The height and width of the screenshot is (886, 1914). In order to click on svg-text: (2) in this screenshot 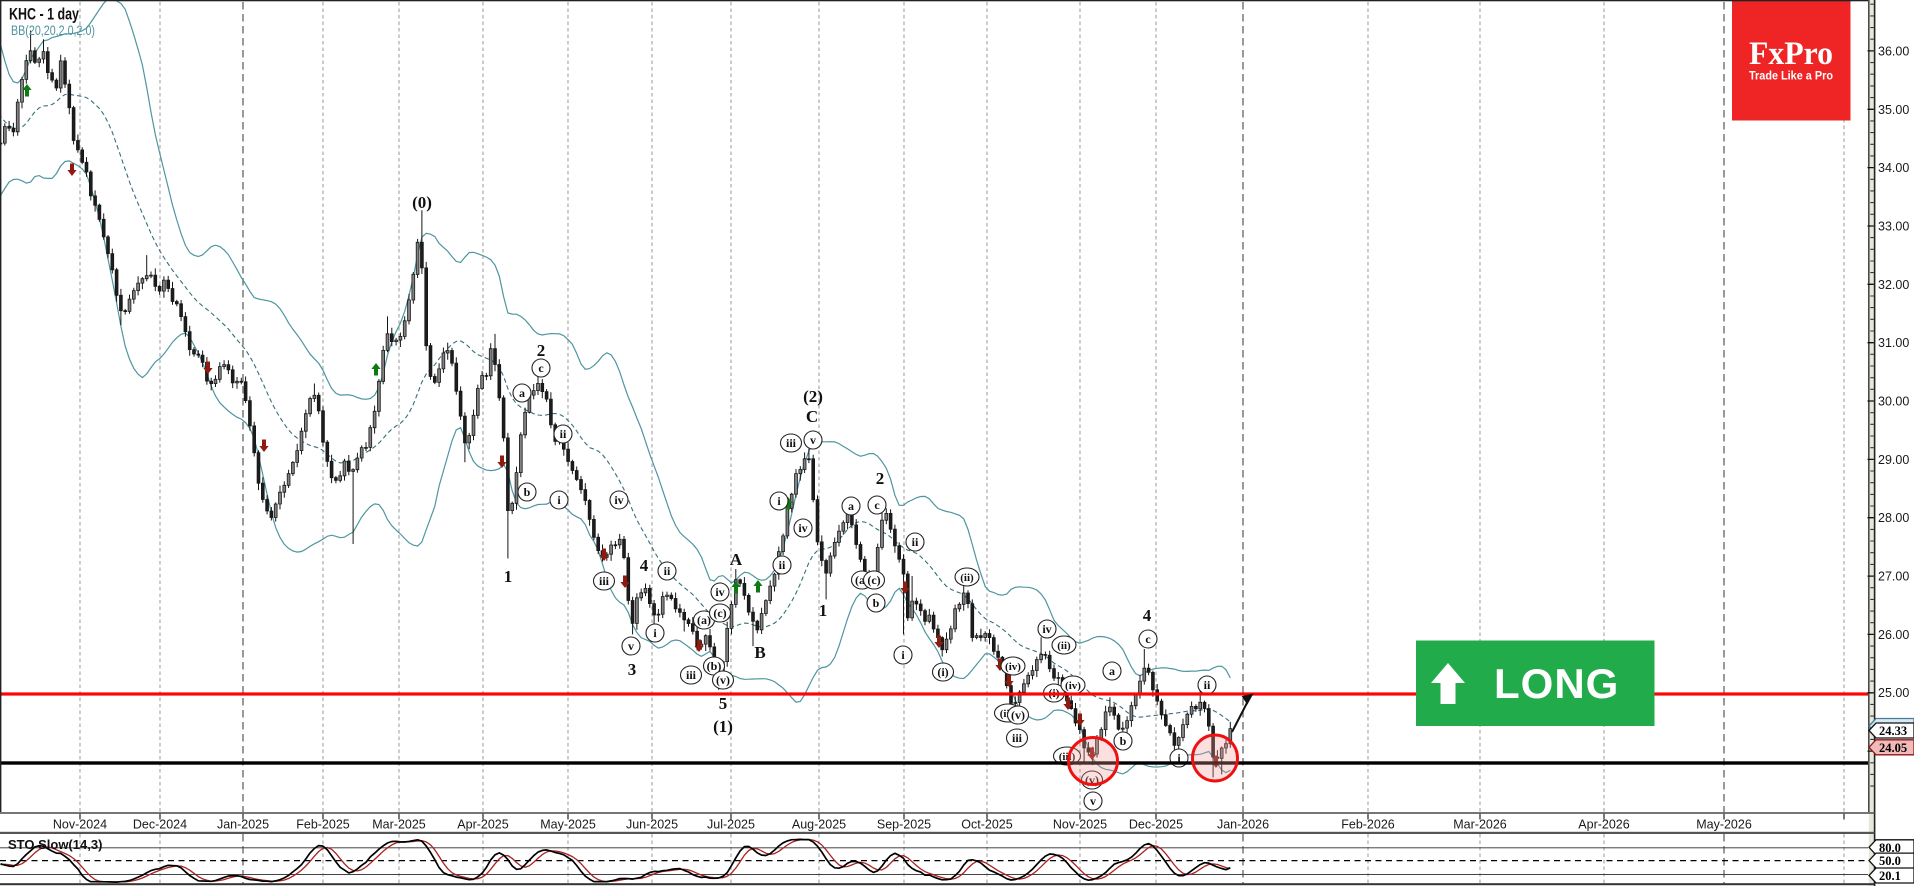, I will do `click(813, 396)`.